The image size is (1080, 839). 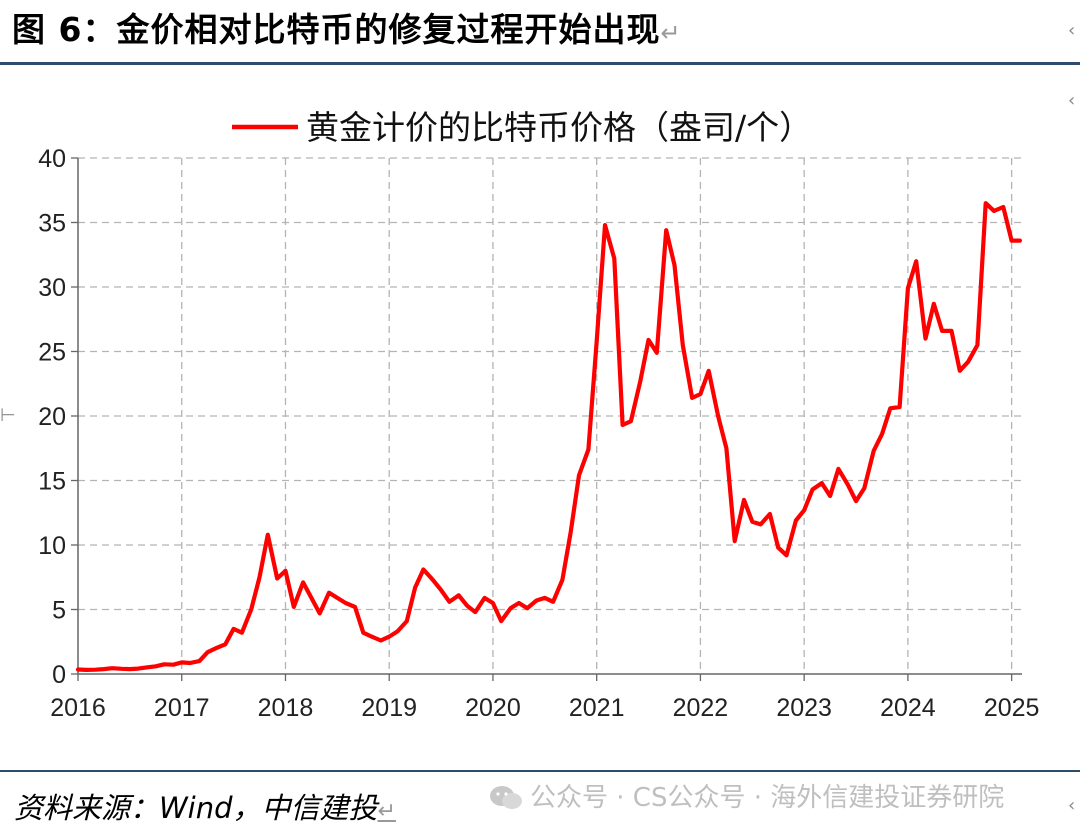 What do you see at coordinates (597, 708) in the screenshot?
I see `x-tick-label: 2021` at bounding box center [597, 708].